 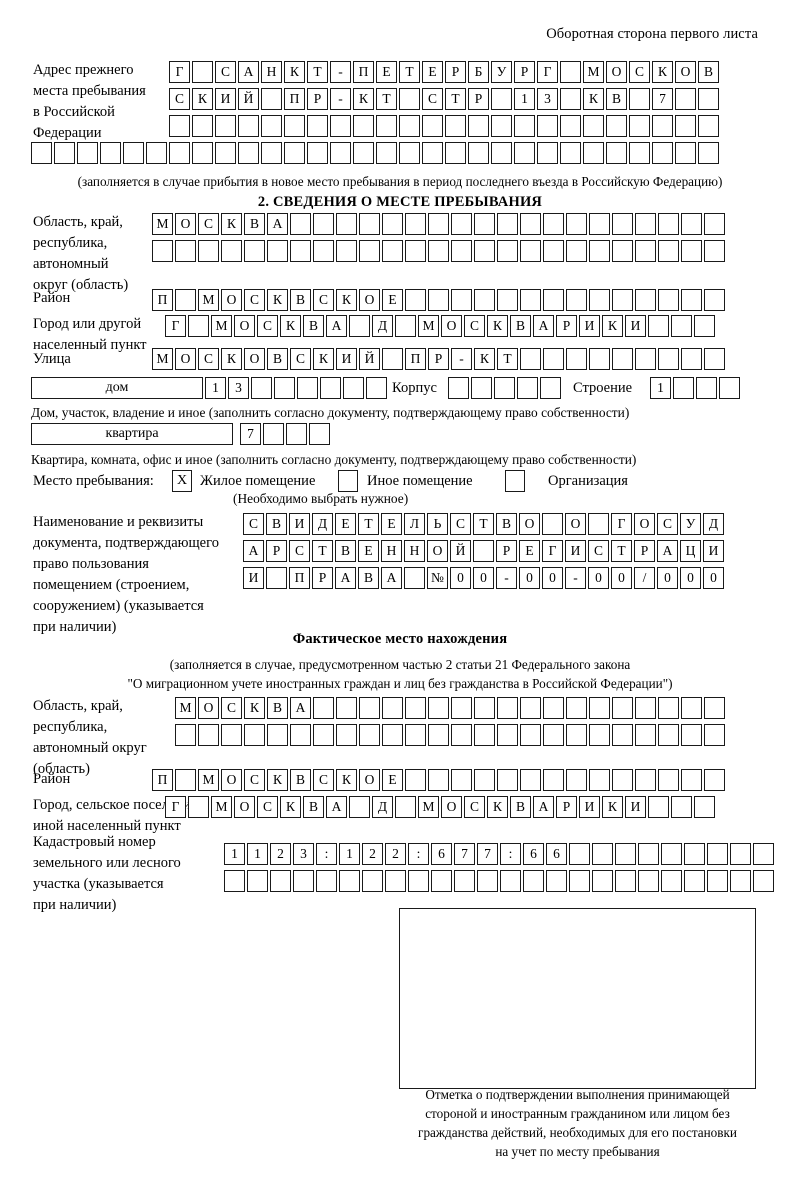 I want to click on document-cell-16: С, so click(x=598, y=551).